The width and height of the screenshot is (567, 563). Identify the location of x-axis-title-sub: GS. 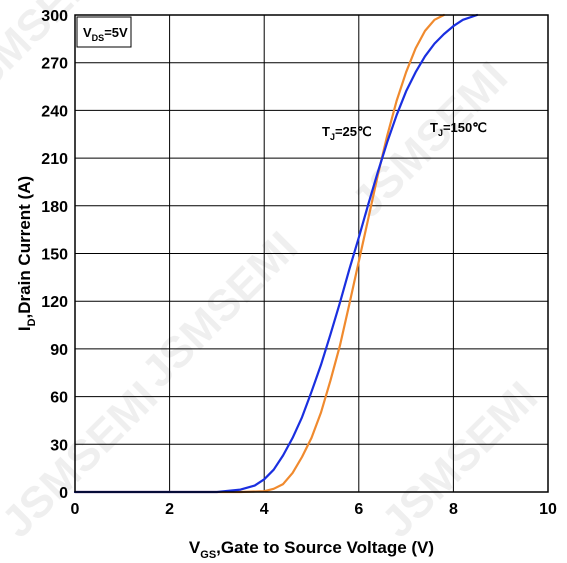
(208, 555).